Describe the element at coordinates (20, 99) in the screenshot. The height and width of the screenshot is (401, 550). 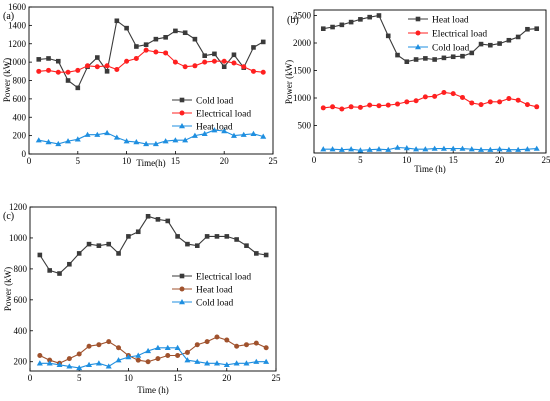
I see `y-tick-label: 600` at that location.